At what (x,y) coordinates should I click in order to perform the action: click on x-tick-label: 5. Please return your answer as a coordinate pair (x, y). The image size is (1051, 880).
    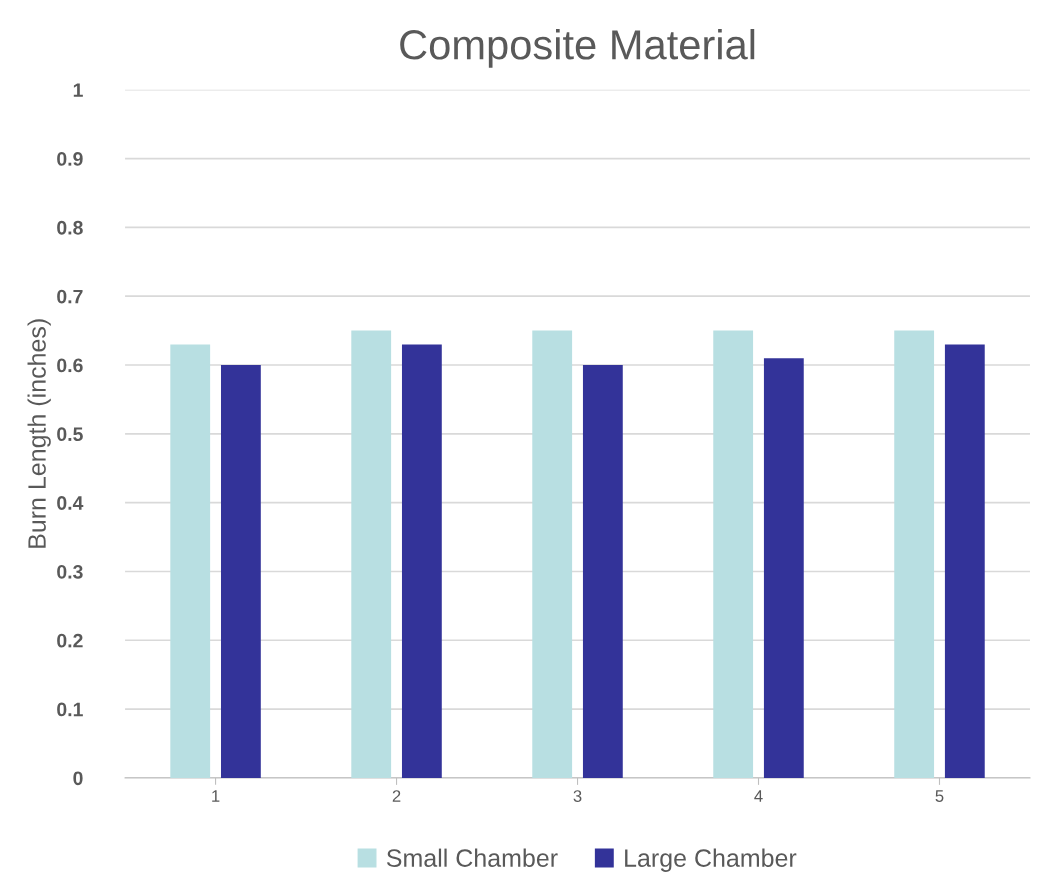
    Looking at the image, I should click on (939, 796).